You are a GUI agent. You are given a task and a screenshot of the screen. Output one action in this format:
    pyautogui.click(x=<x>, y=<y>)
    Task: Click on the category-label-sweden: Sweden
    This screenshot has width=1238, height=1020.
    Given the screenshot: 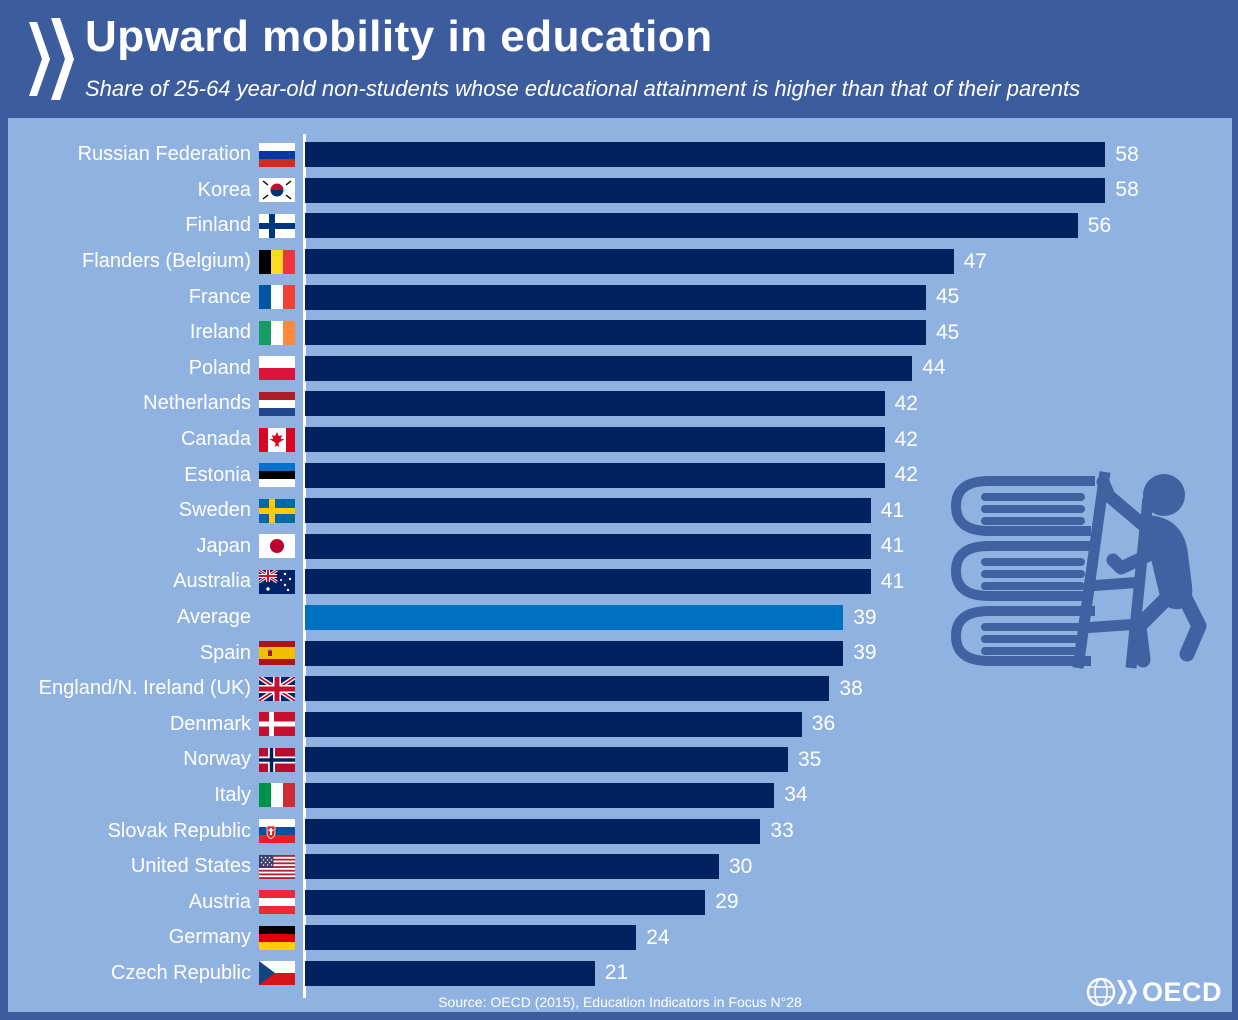 What is the action you would take?
    pyautogui.click(x=214, y=510)
    